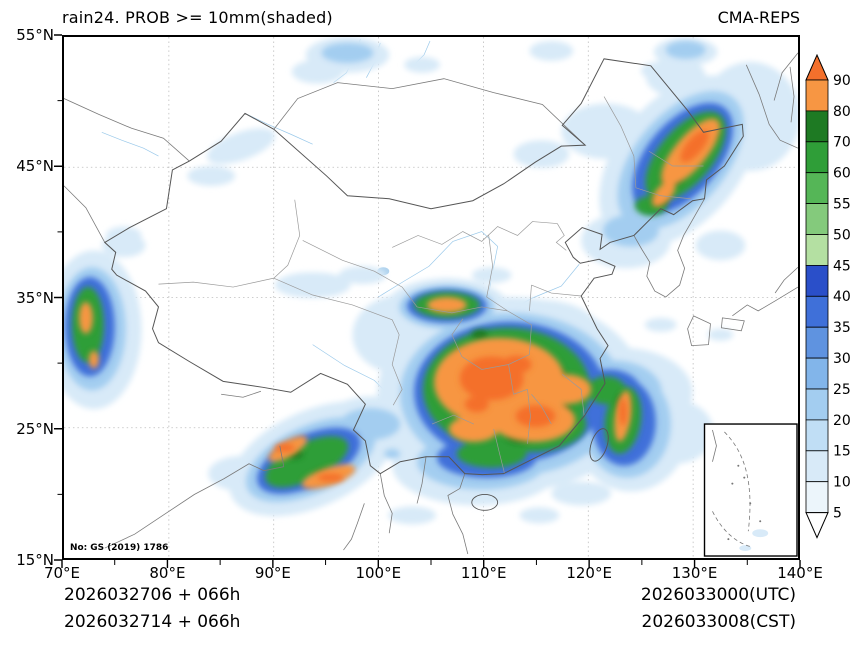 The width and height of the screenshot is (860, 647). Describe the element at coordinates (842, 390) in the screenshot. I see `colorbar-label: 25` at that location.